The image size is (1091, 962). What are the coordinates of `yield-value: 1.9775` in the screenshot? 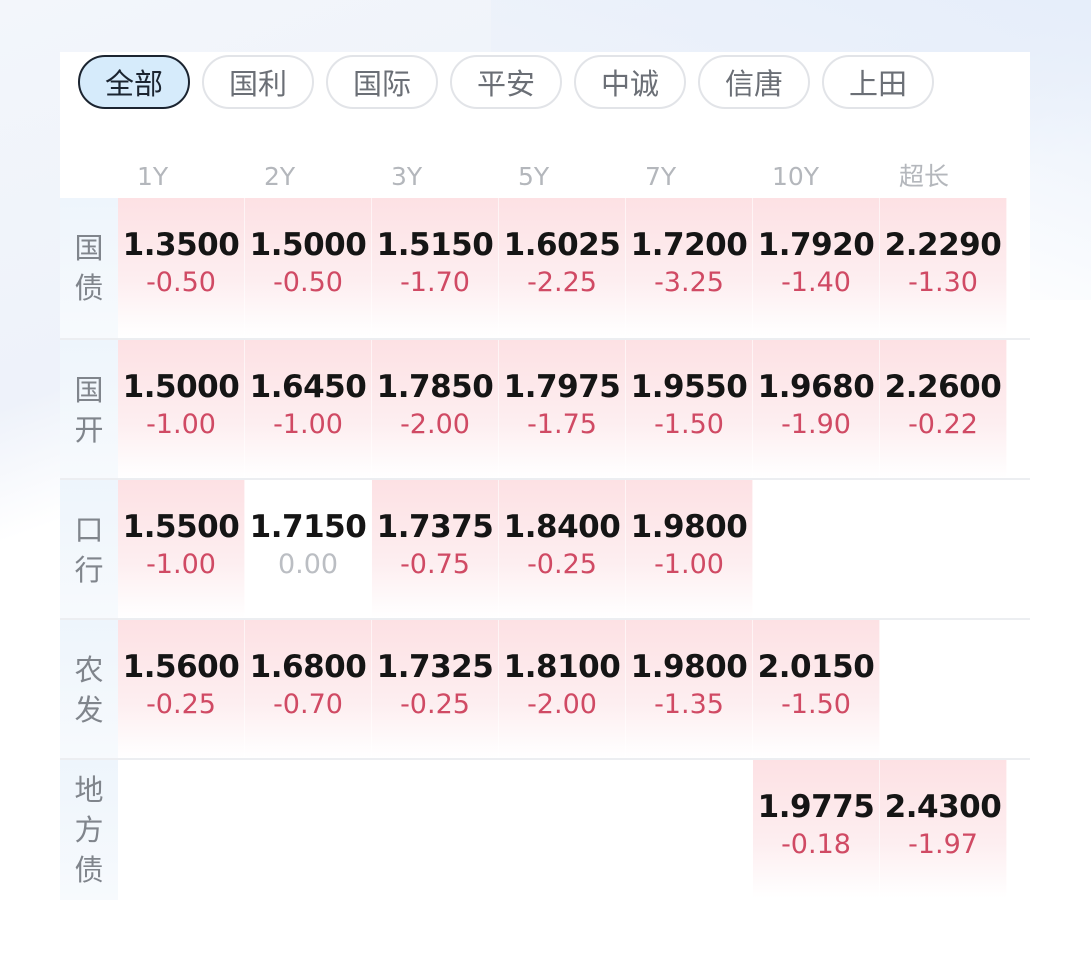 It's located at (816, 807).